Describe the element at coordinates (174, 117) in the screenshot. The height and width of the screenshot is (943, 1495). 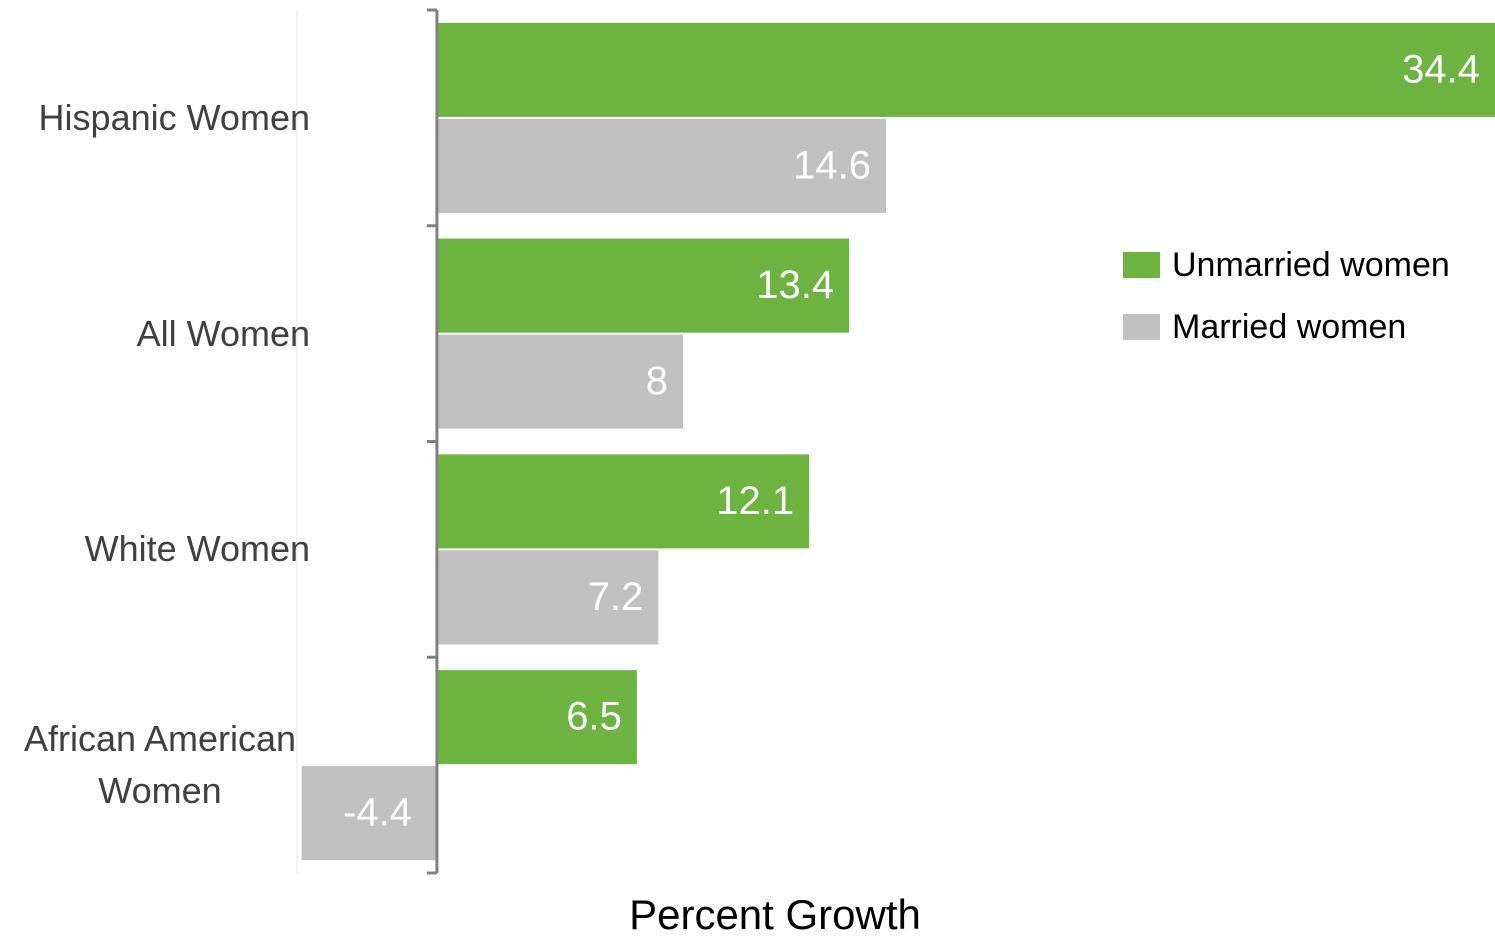
I see `y-tick-label: Hispanic Women` at that location.